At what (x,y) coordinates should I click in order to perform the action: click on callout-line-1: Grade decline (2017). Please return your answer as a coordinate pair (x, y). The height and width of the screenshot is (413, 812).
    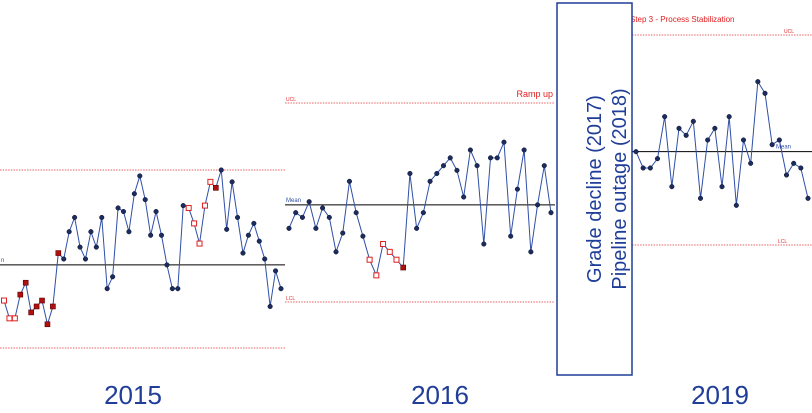
    Looking at the image, I should click on (595, 189).